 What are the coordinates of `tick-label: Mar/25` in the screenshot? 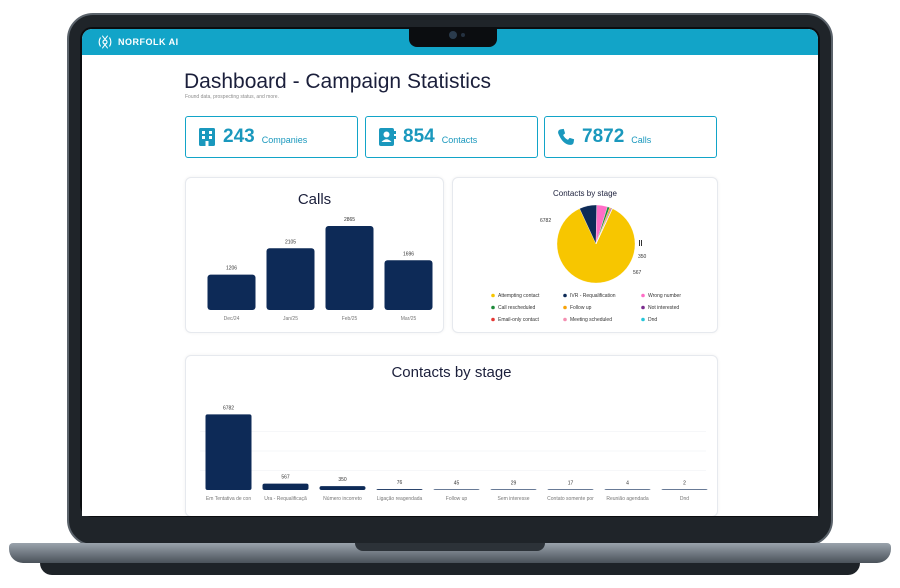 It's located at (409, 319).